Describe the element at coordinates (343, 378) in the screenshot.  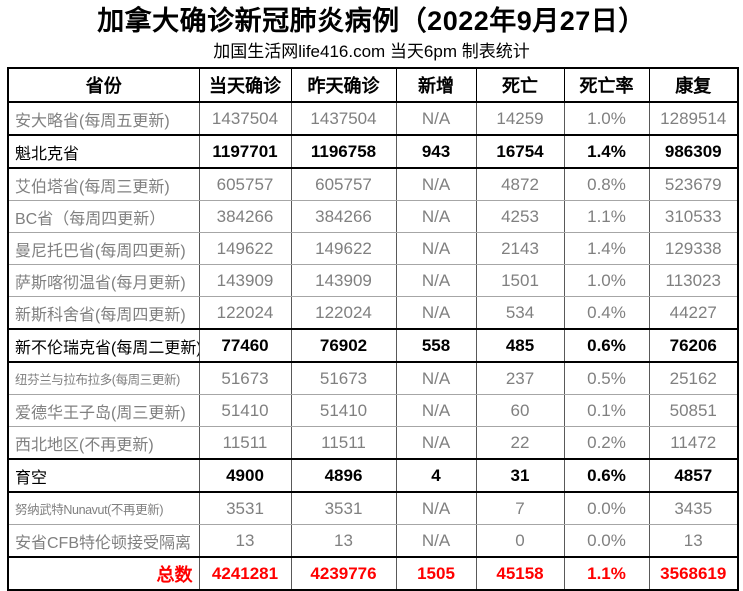
I see `value-cell: 51673` at that location.